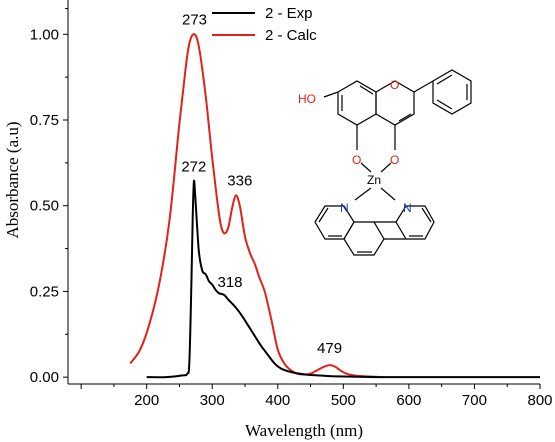  I want to click on ring-c-double-bond, so click(405, 117).